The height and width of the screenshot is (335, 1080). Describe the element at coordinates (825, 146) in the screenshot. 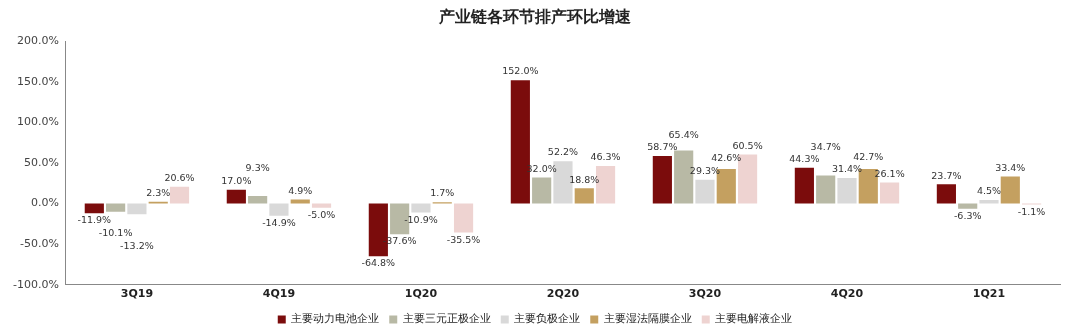

I see `data-label: 34.7%` at that location.